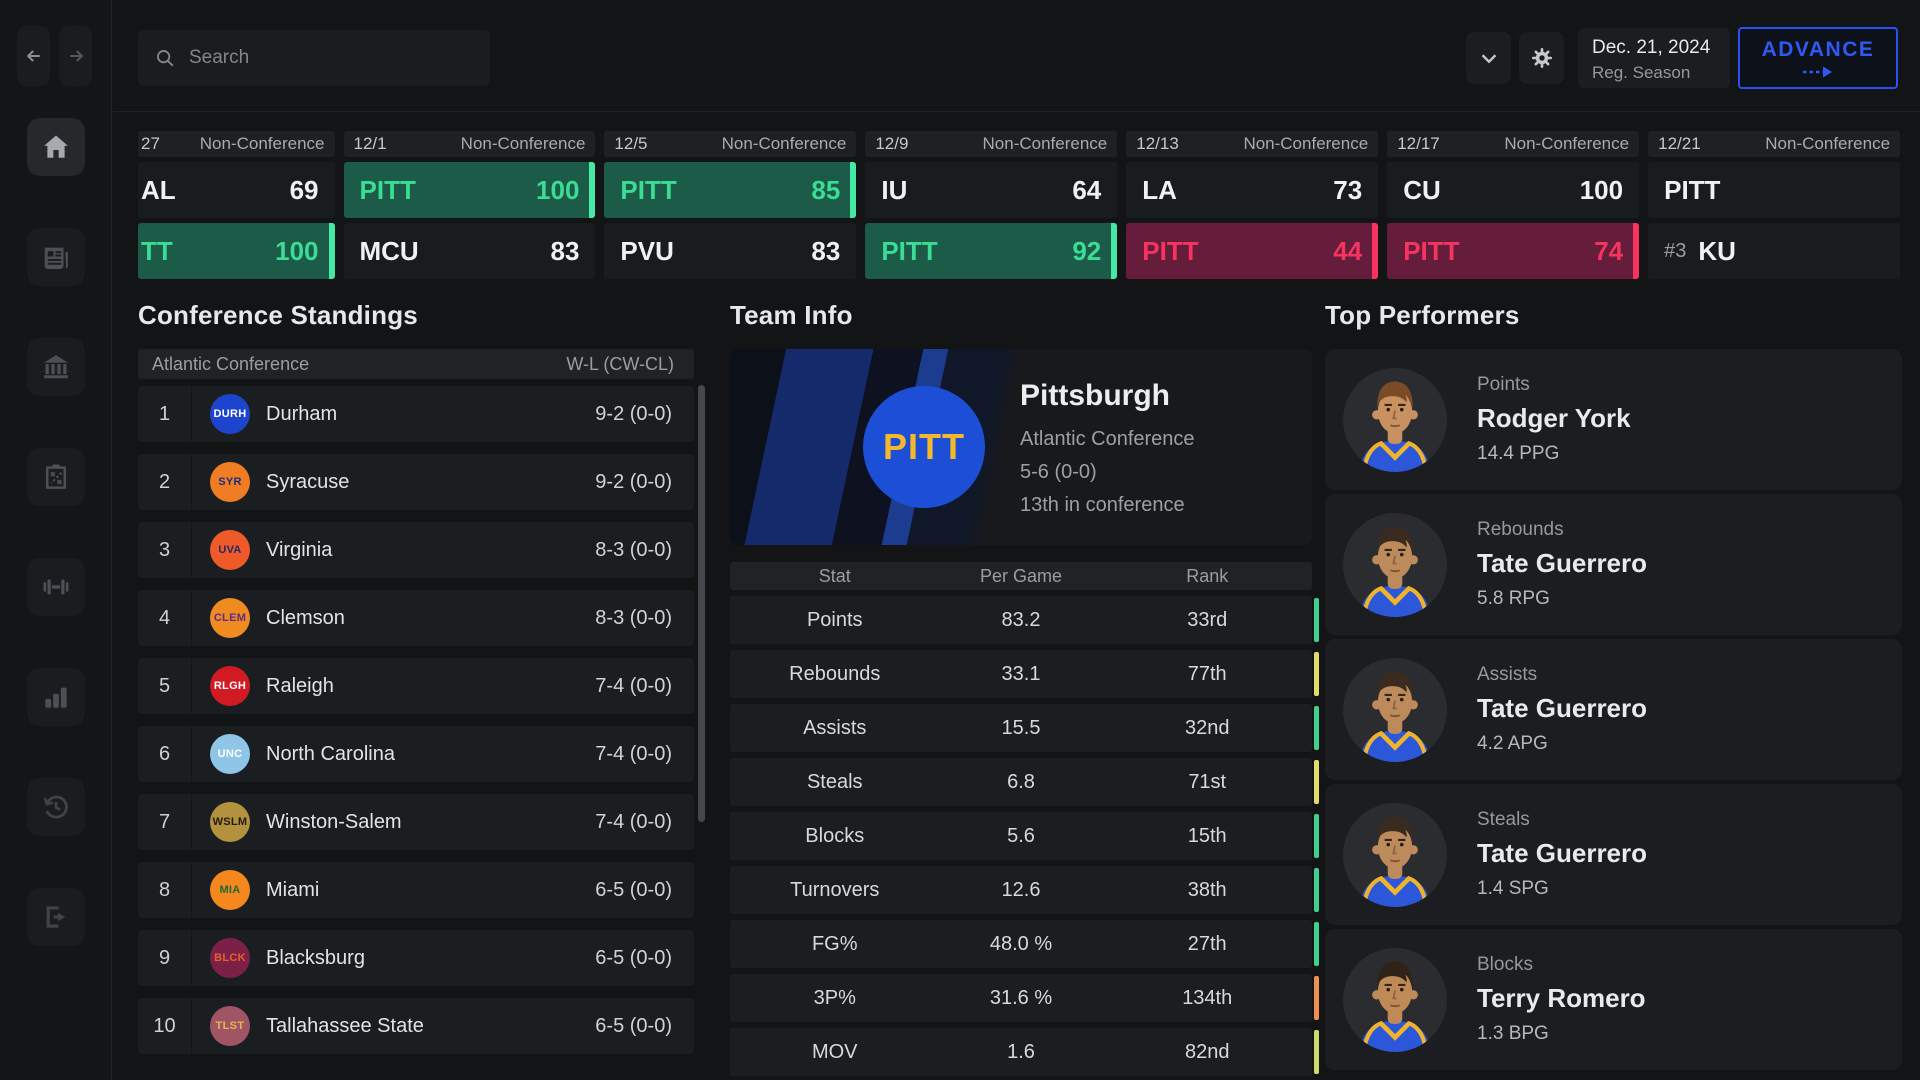 Image resolution: width=1920 pixels, height=1080 pixels. Describe the element at coordinates (633, 889) in the screenshot. I see `team-record: 6-5 (0-0)` at that location.